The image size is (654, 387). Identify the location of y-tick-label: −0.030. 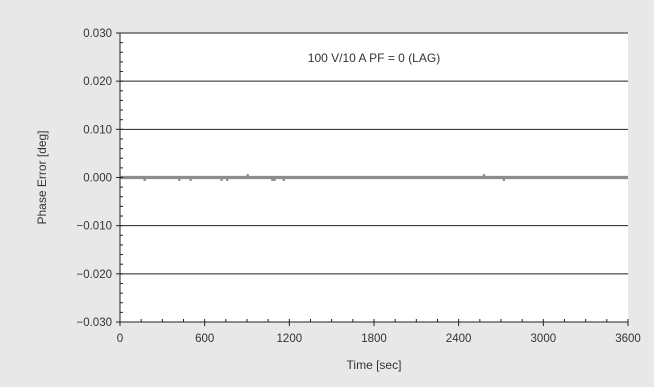
(95, 323).